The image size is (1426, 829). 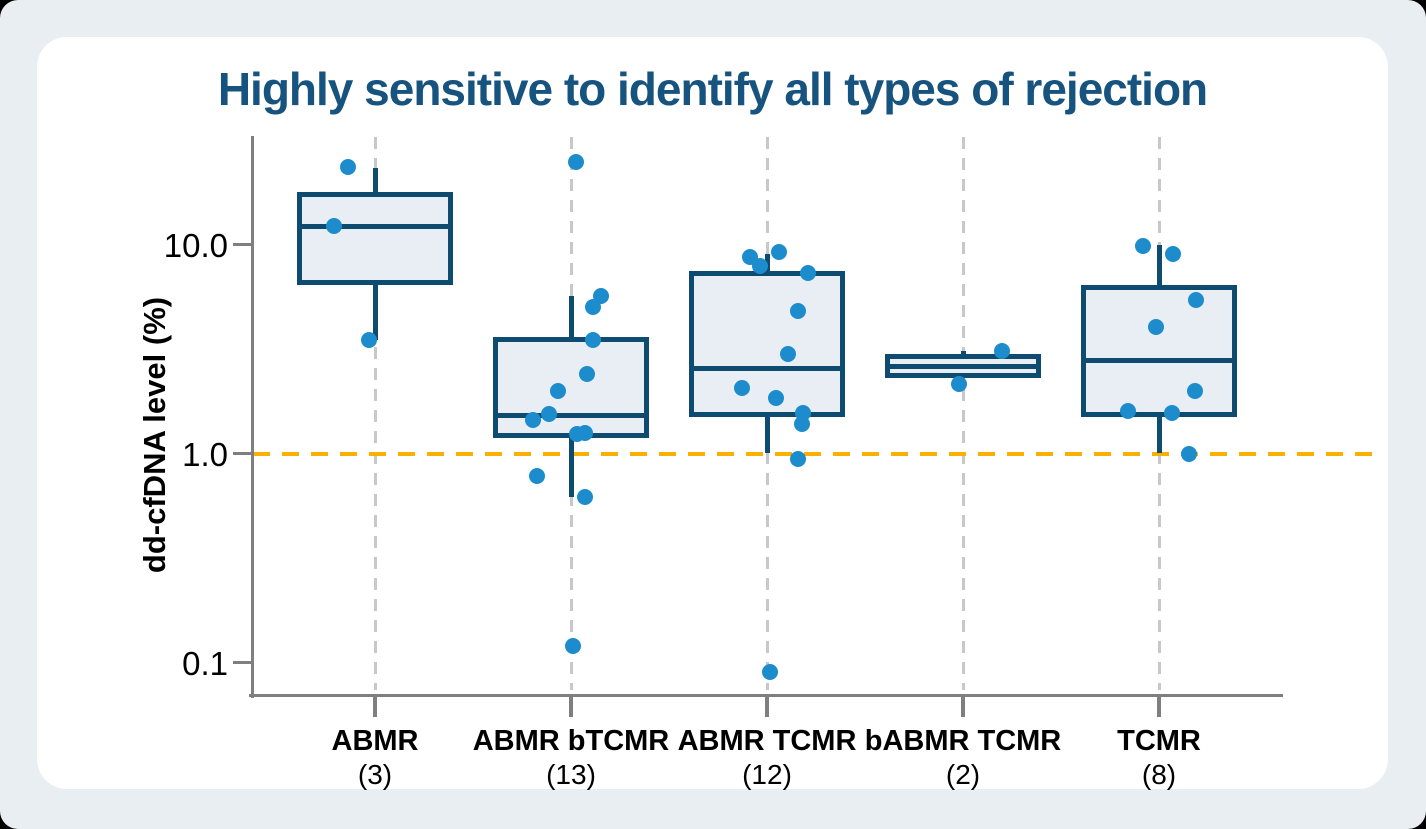 I want to click on y-tick-label-0.1: 0.1, so click(x=205, y=663).